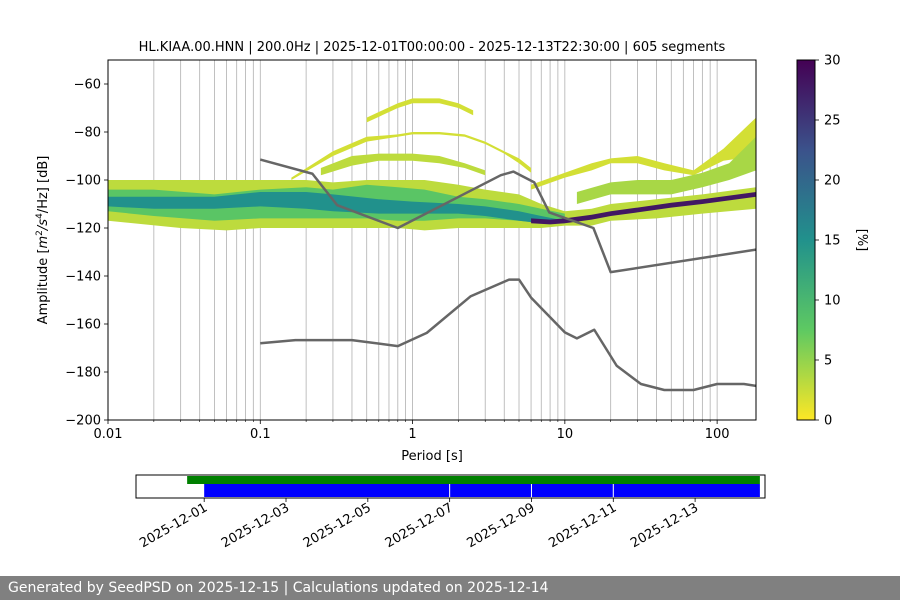 This screenshot has width=900, height=600. I want to click on y-tick-label: −160, so click(83, 325).